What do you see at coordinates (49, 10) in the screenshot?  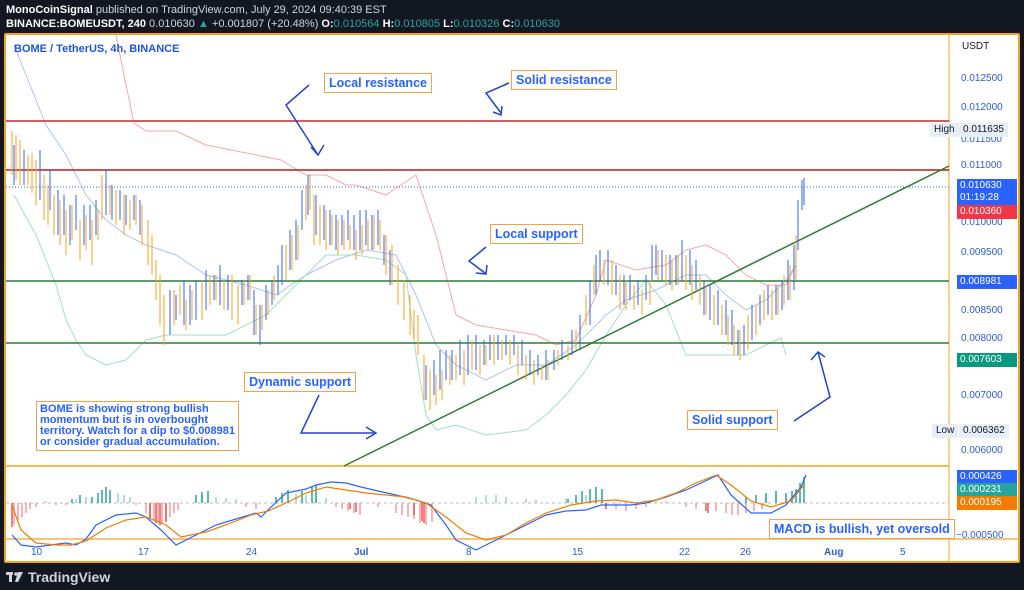 I see `author-name: MonoCoinSignal` at bounding box center [49, 10].